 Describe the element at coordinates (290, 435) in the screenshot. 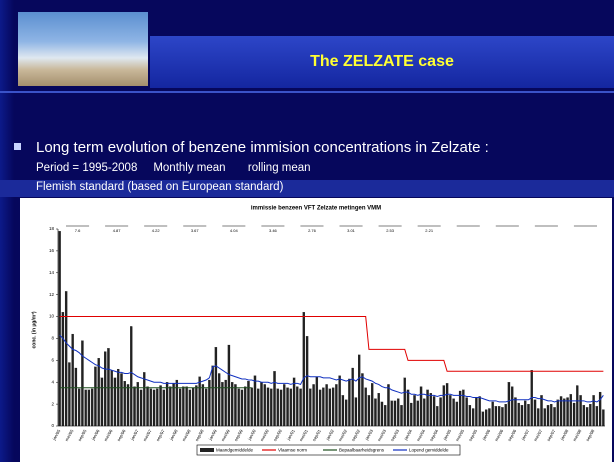

I see `x-tick-label: jan/01` at that location.